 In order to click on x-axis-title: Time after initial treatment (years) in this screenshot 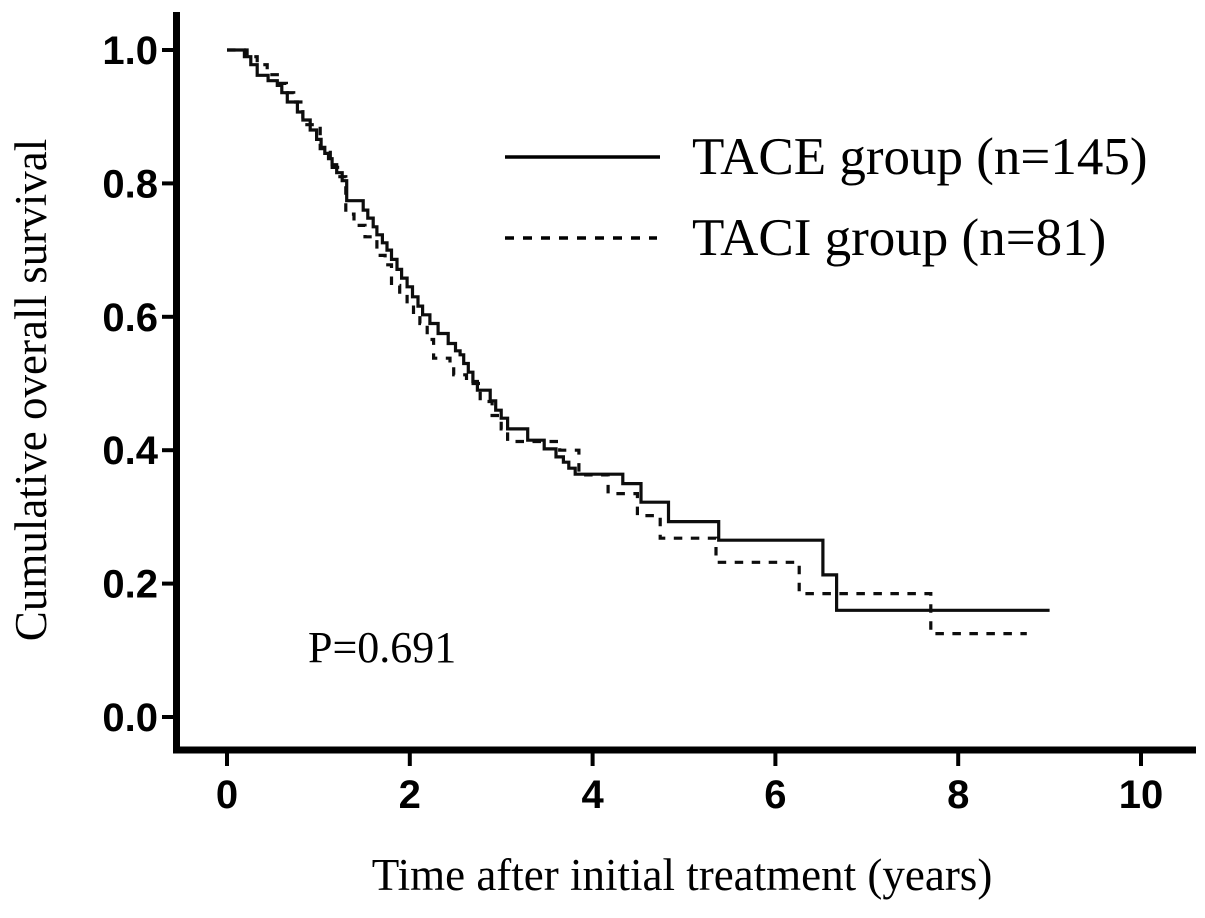, I will do `click(682, 875)`.